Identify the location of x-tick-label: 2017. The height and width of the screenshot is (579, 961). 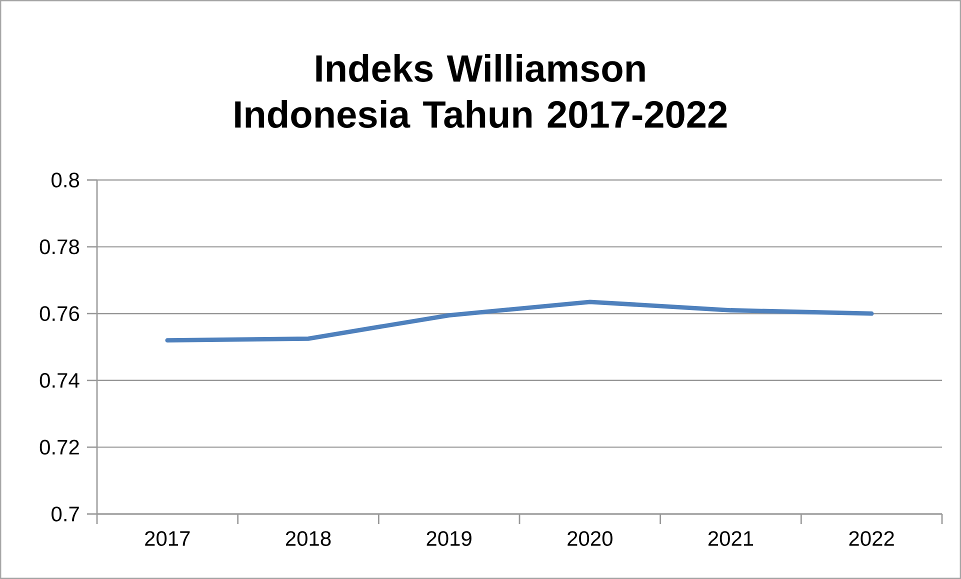
(167, 538).